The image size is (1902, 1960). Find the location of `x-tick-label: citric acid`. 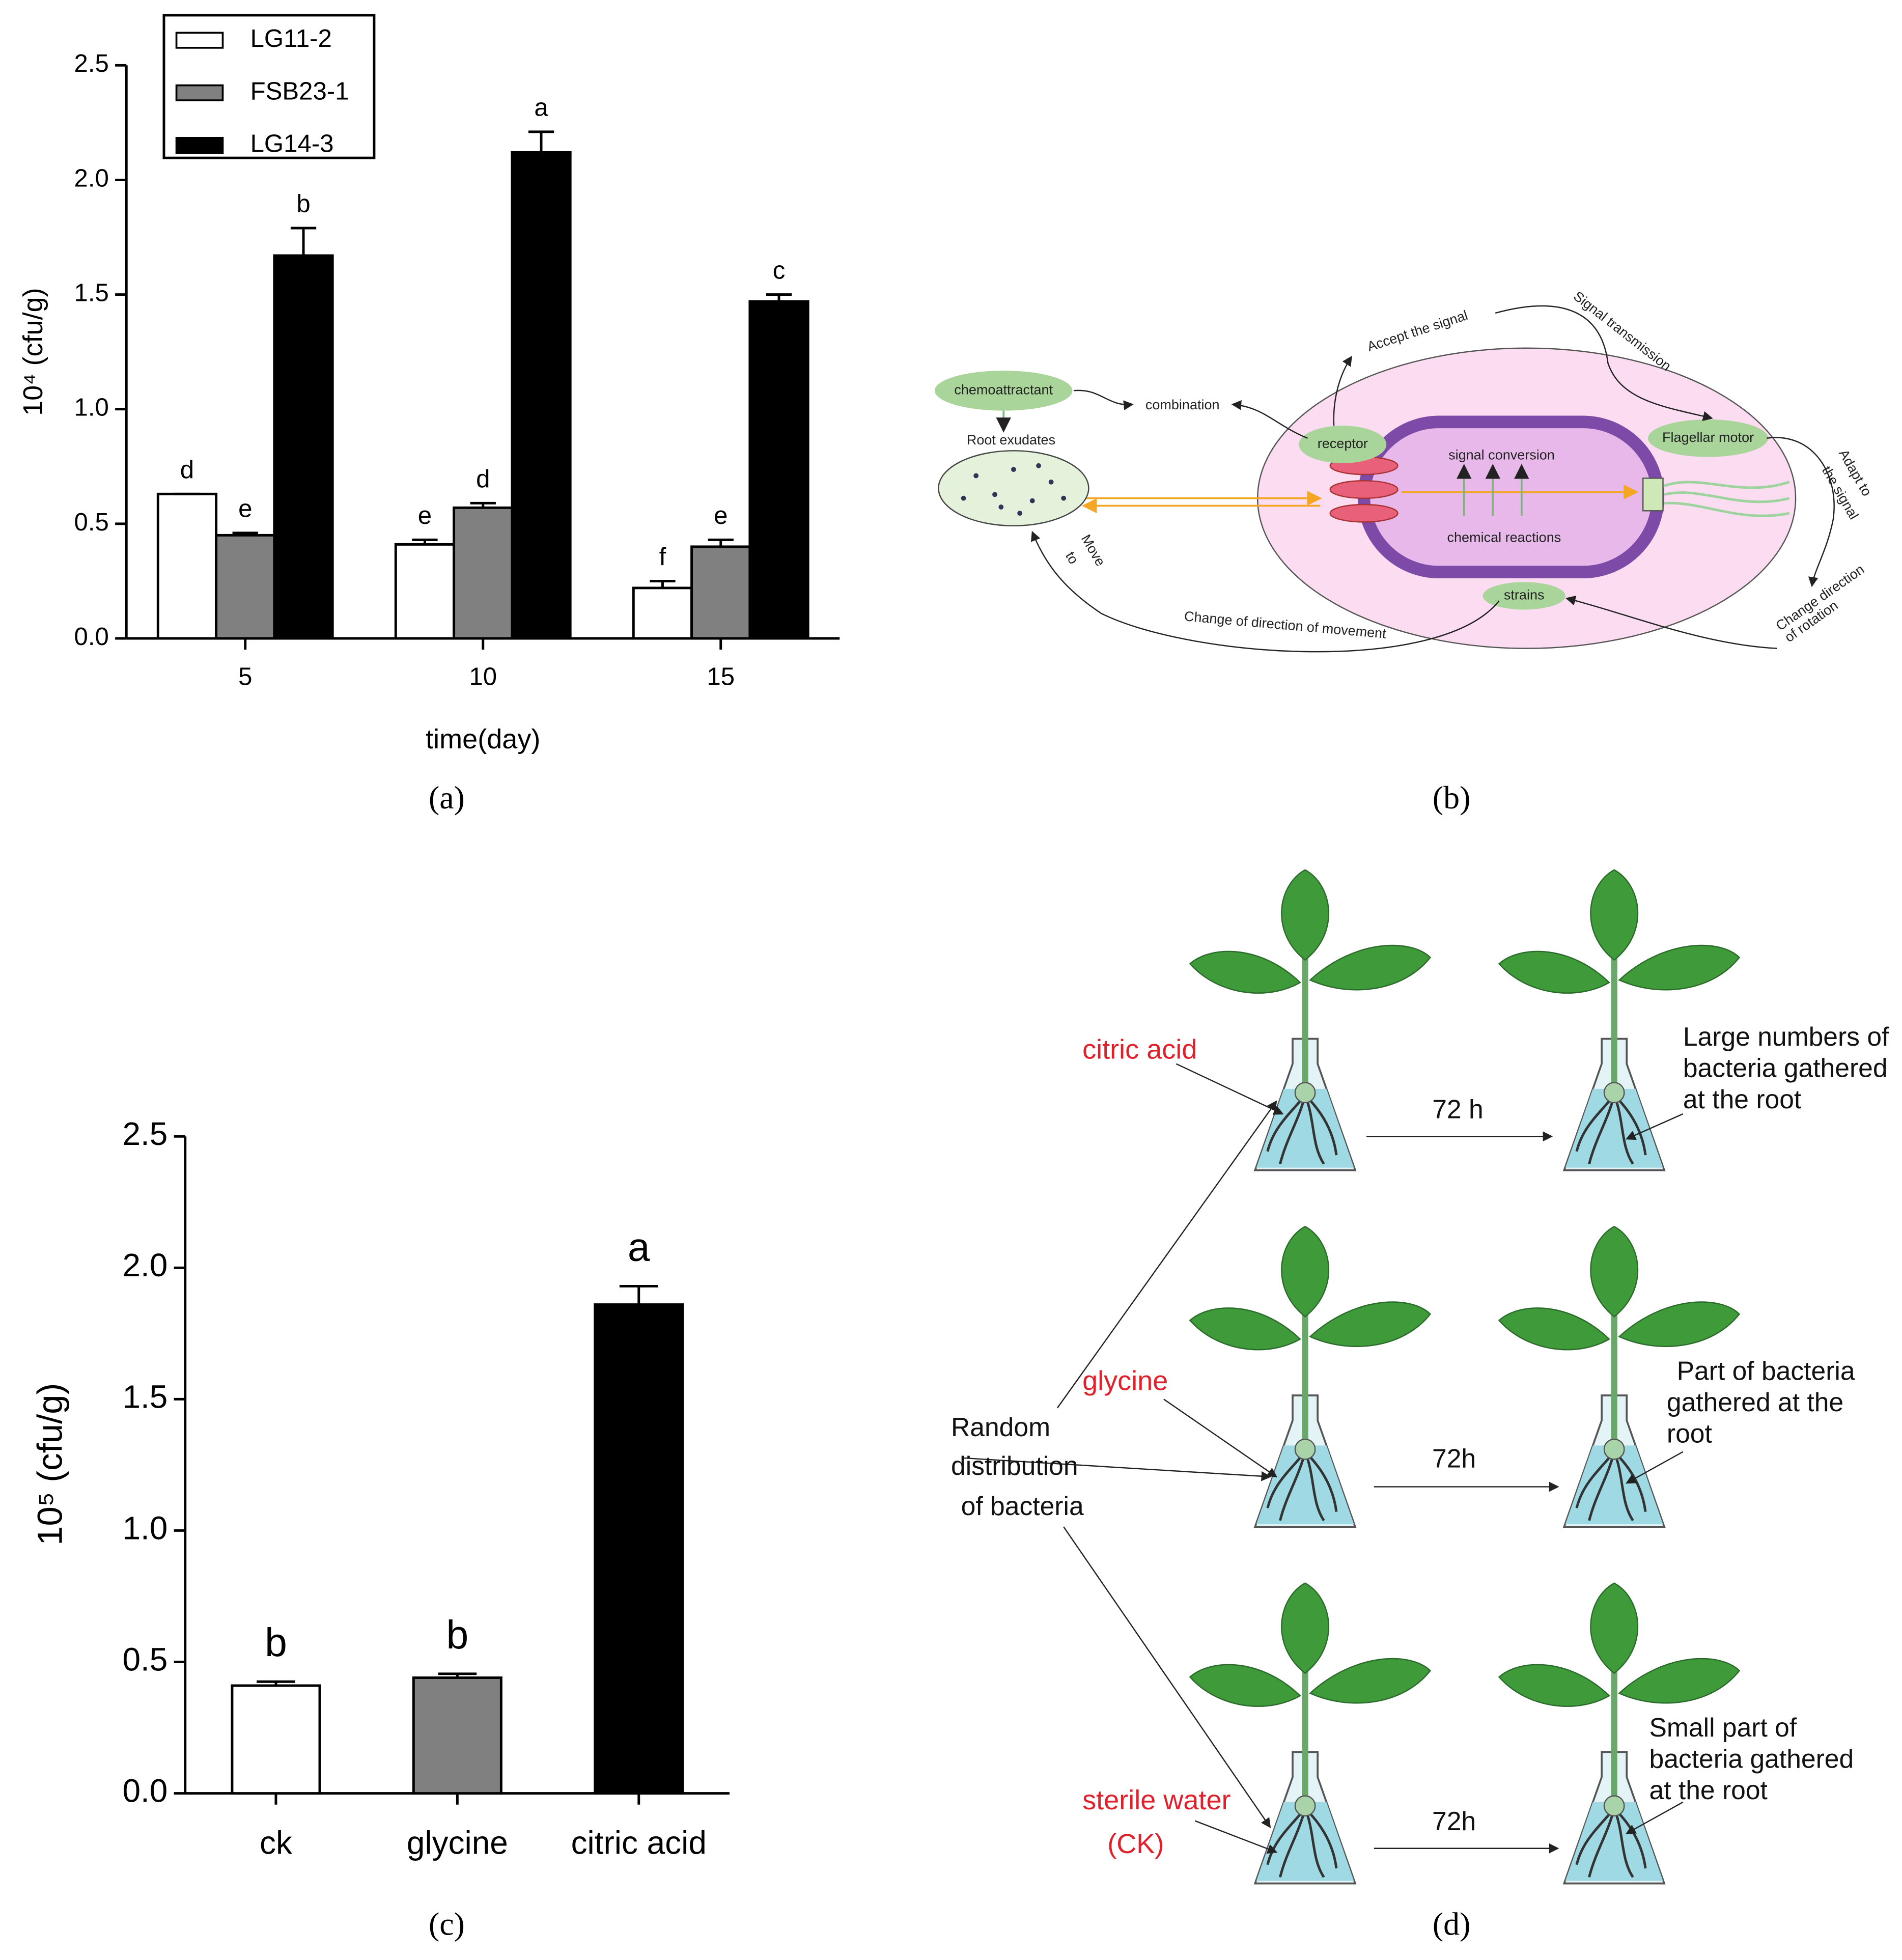

x-tick-label: citric acid is located at coordinates (639, 1843).